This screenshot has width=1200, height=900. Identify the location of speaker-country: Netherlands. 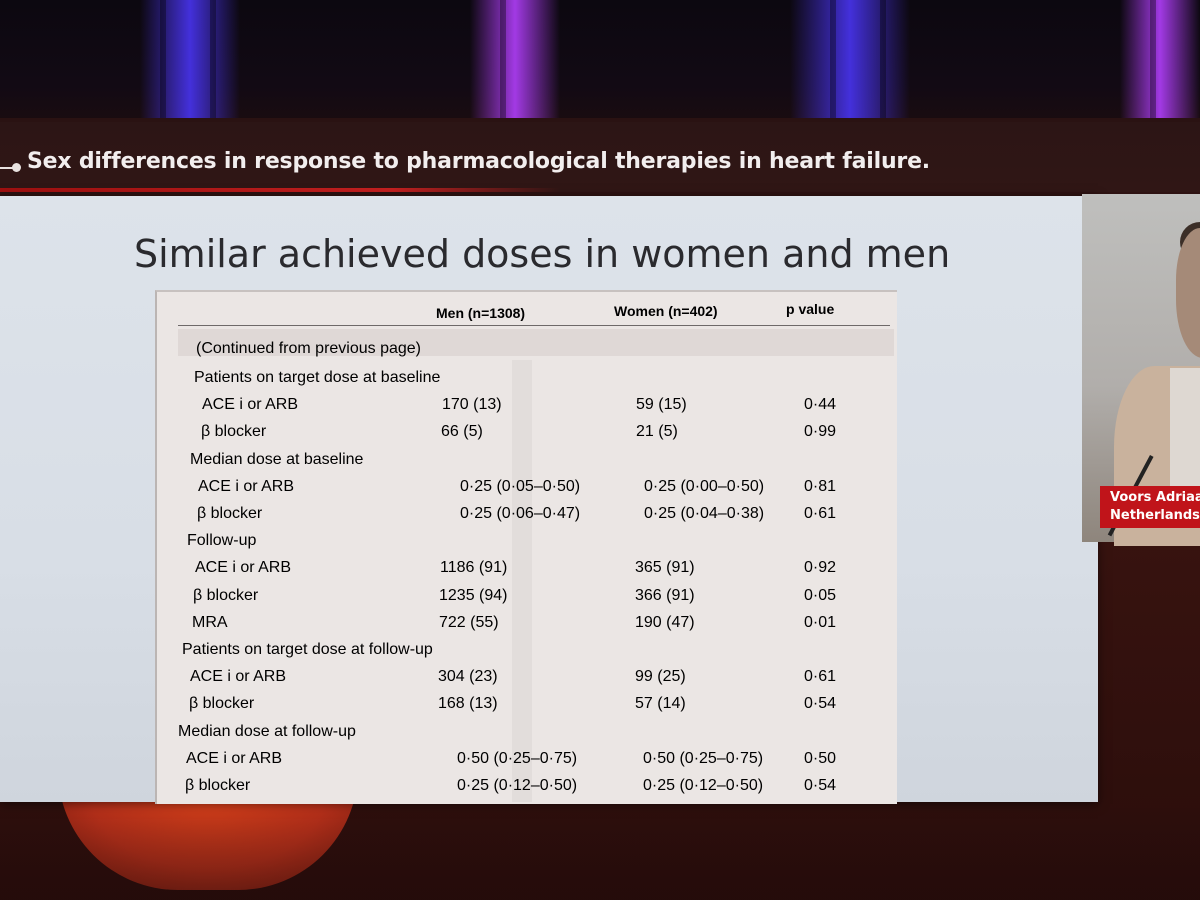
(1155, 515).